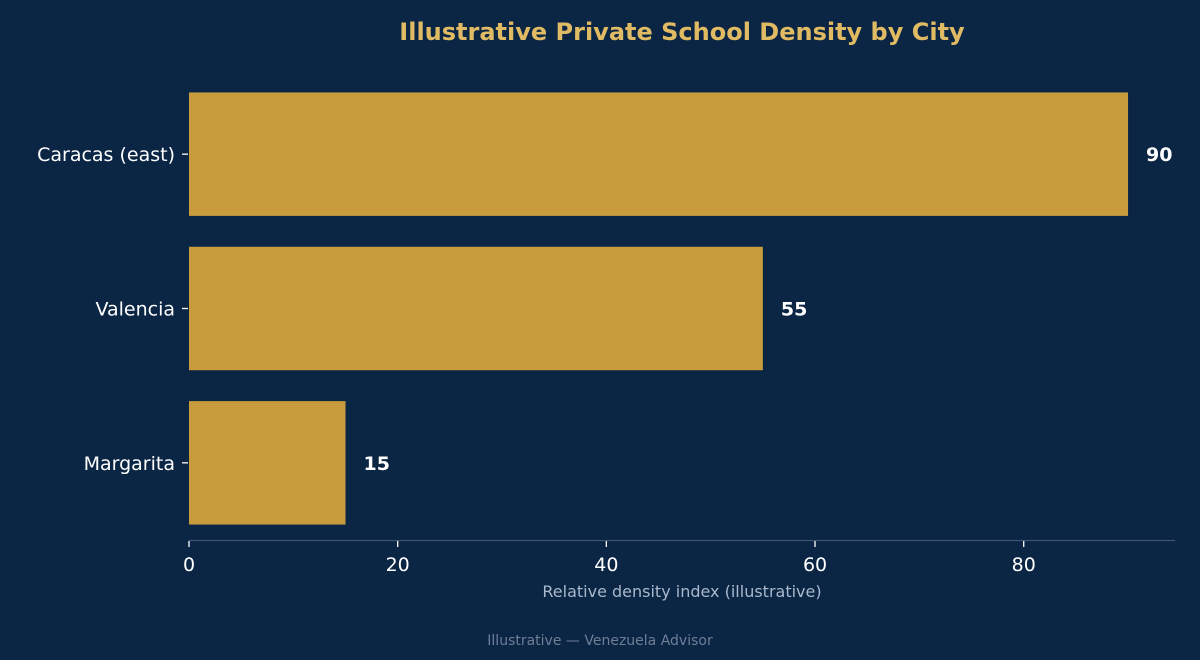  Describe the element at coordinates (606, 565) in the screenshot. I see `x-tick-label: 40` at that location.